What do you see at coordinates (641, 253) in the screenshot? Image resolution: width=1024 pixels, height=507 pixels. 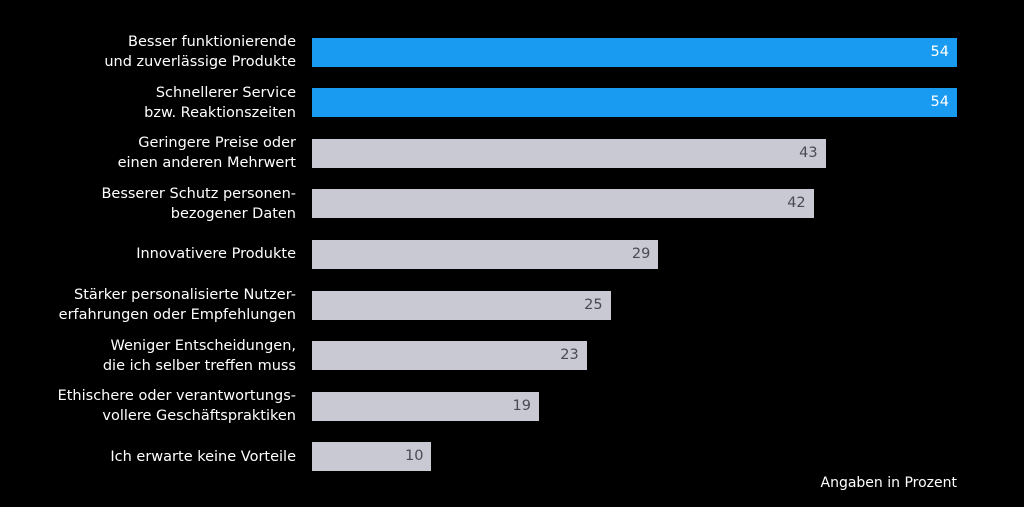 I see `value-label: 29` at bounding box center [641, 253].